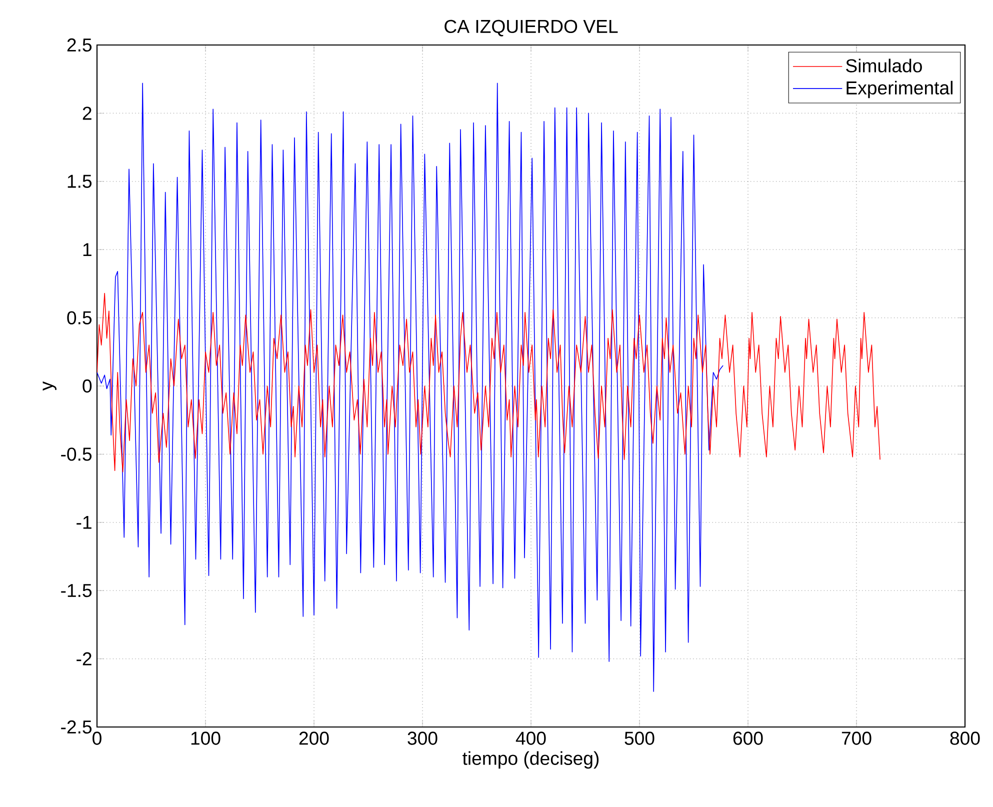 This screenshot has width=993, height=807. I want to click on y-tick-label: -1, so click(84, 522).